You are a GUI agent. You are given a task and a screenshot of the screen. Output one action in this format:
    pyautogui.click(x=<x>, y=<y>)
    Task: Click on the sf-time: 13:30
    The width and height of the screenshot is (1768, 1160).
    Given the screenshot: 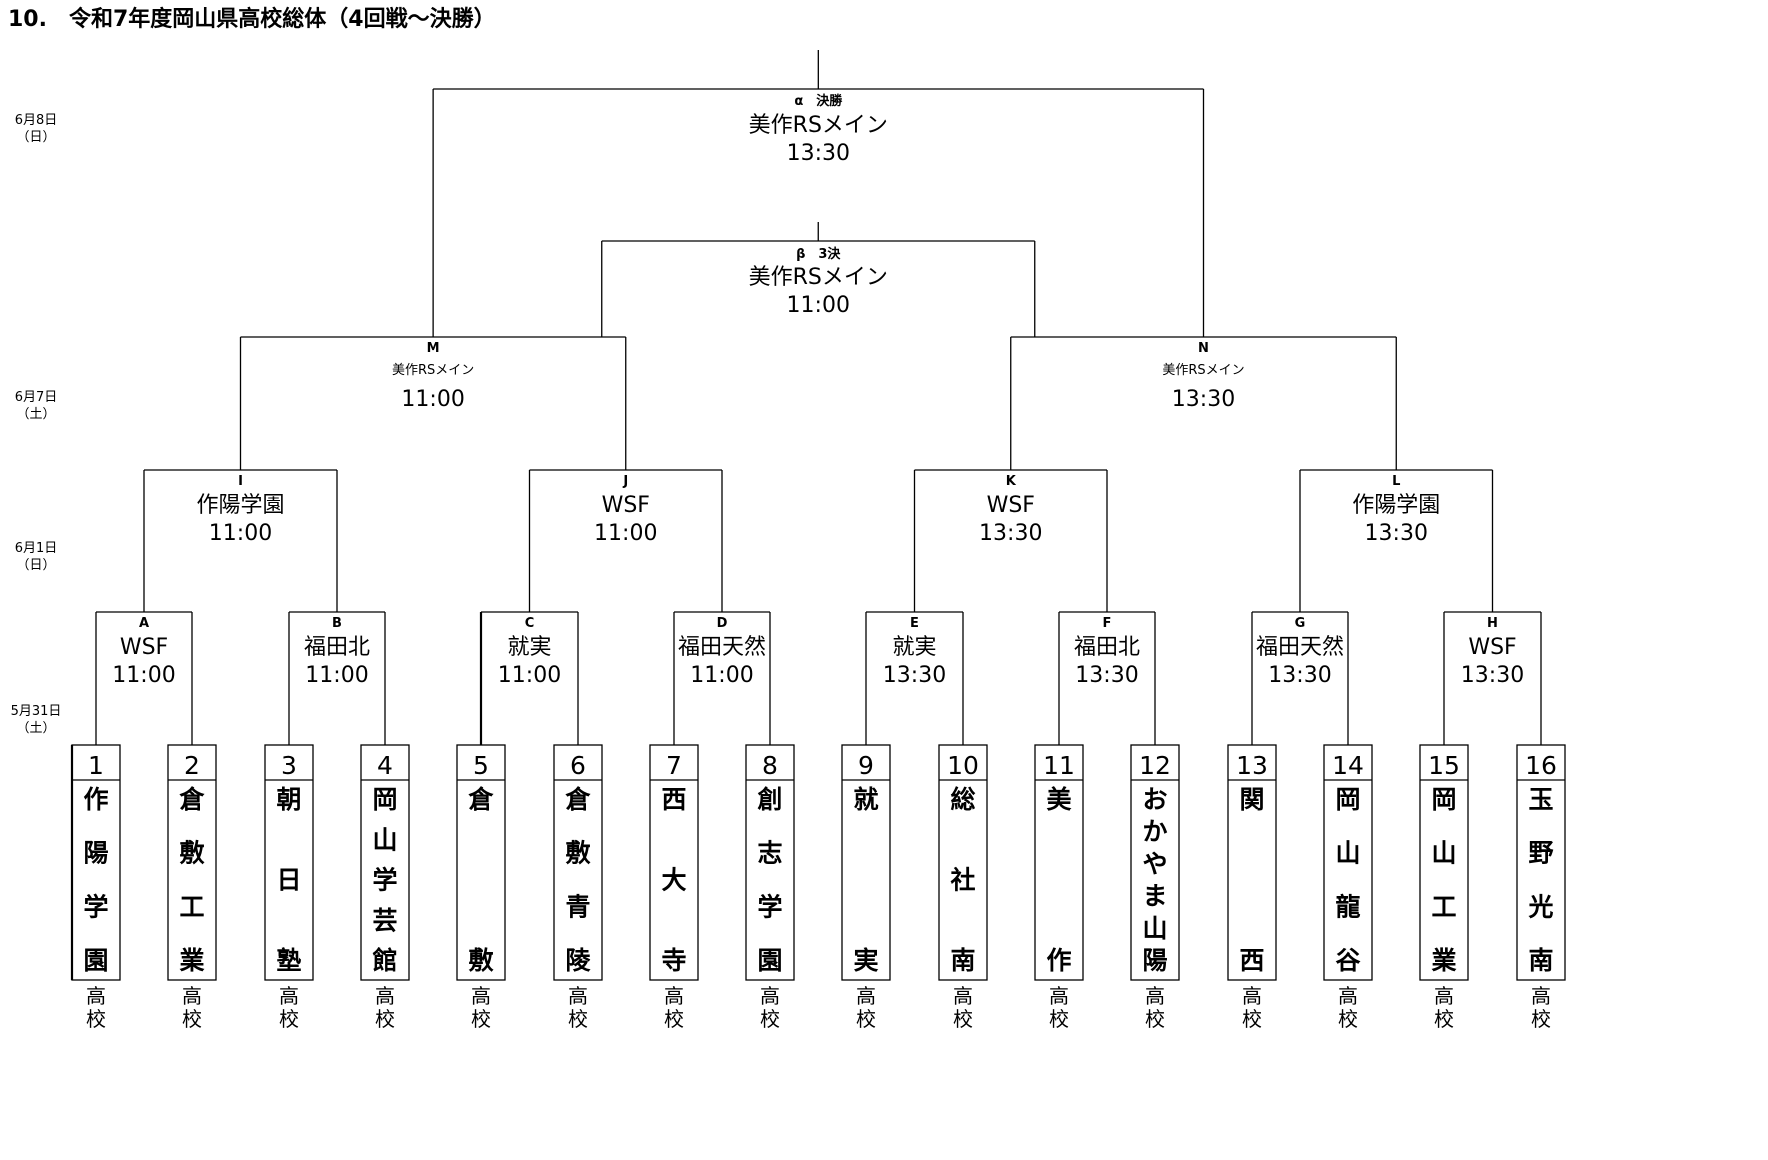 What is the action you would take?
    pyautogui.click(x=1203, y=399)
    